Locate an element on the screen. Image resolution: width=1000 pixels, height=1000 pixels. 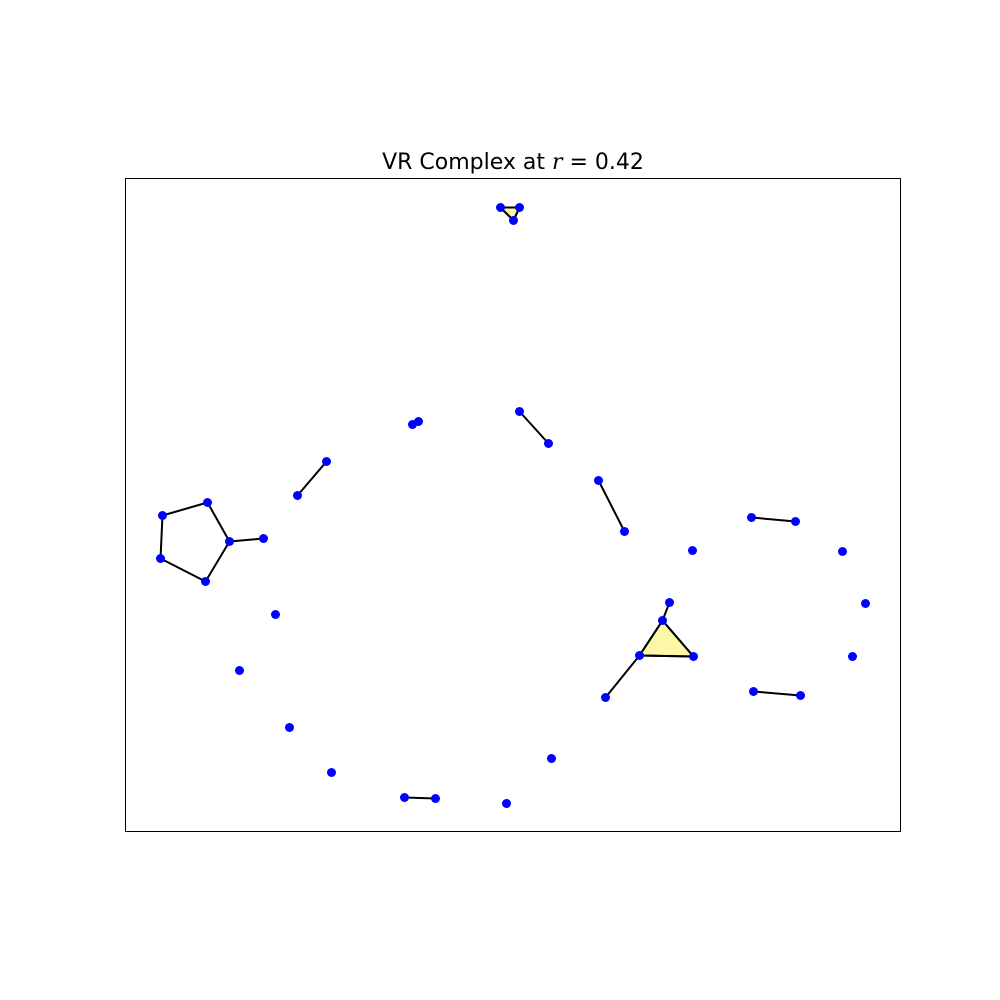
chart-title-suffix: = 0.42 is located at coordinates (603, 162).